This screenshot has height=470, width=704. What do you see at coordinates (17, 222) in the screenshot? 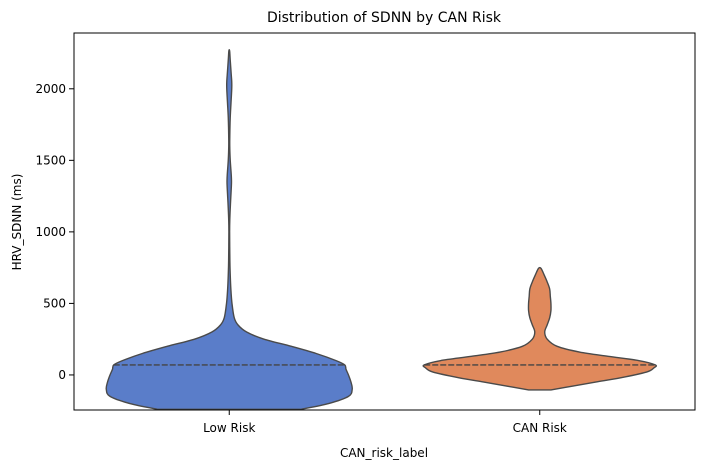
I see `y-axis-title: HRV_SDNN (ms)` at bounding box center [17, 222].